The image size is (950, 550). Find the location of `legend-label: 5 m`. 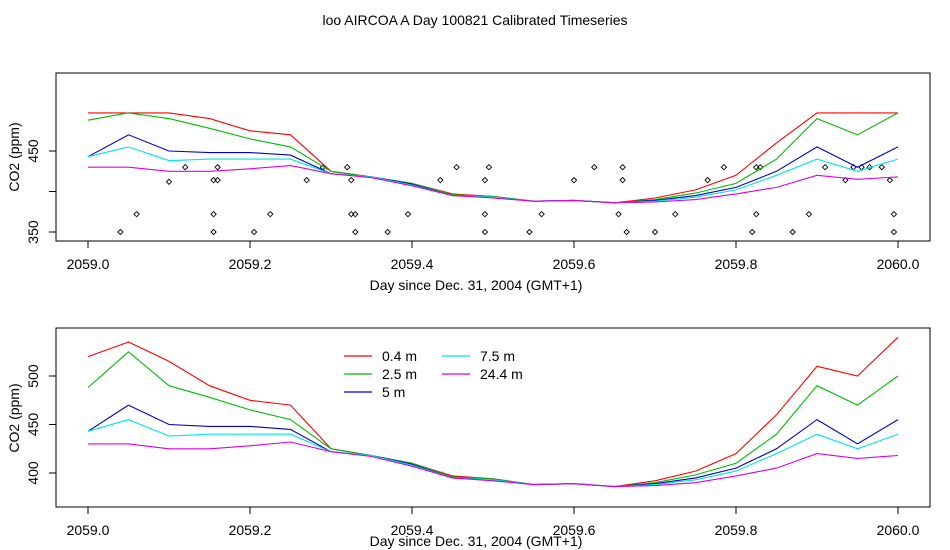

legend-label: 5 m is located at coordinates (393, 392).